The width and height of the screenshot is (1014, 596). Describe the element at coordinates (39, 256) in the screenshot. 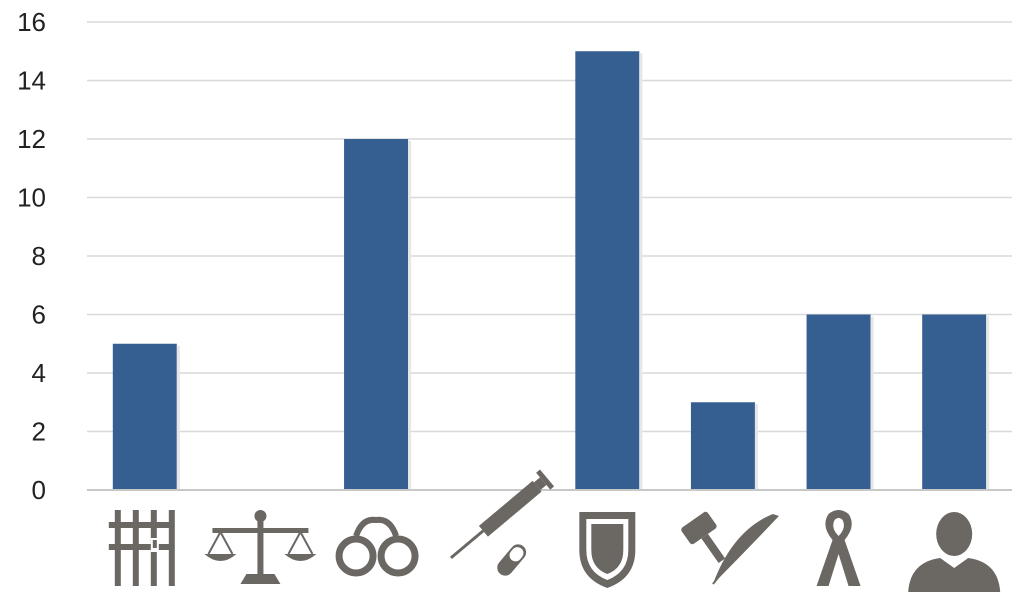

I see `y-tick-label: 8` at that location.